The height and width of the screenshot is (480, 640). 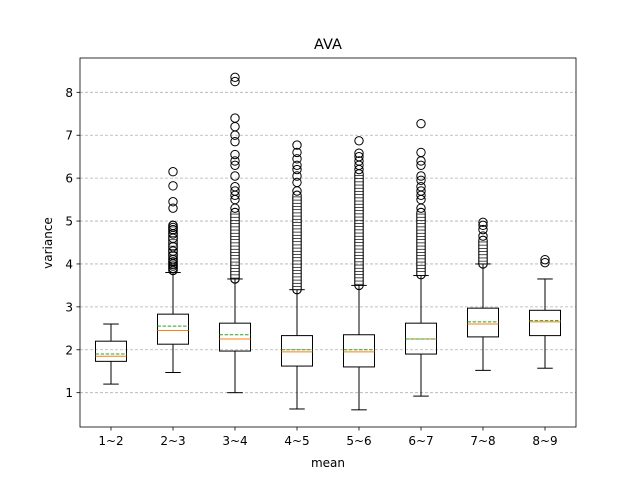 What do you see at coordinates (328, 45) in the screenshot?
I see `chart-title: AVA` at bounding box center [328, 45].